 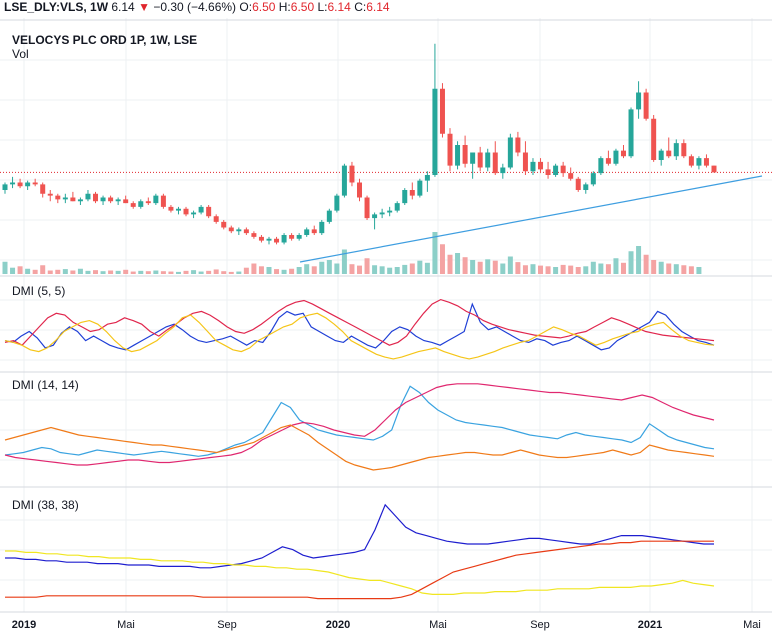 What do you see at coordinates (56, 7) in the screenshot?
I see `symbol-name: LSE_DLY:VLS, 1W` at bounding box center [56, 7].